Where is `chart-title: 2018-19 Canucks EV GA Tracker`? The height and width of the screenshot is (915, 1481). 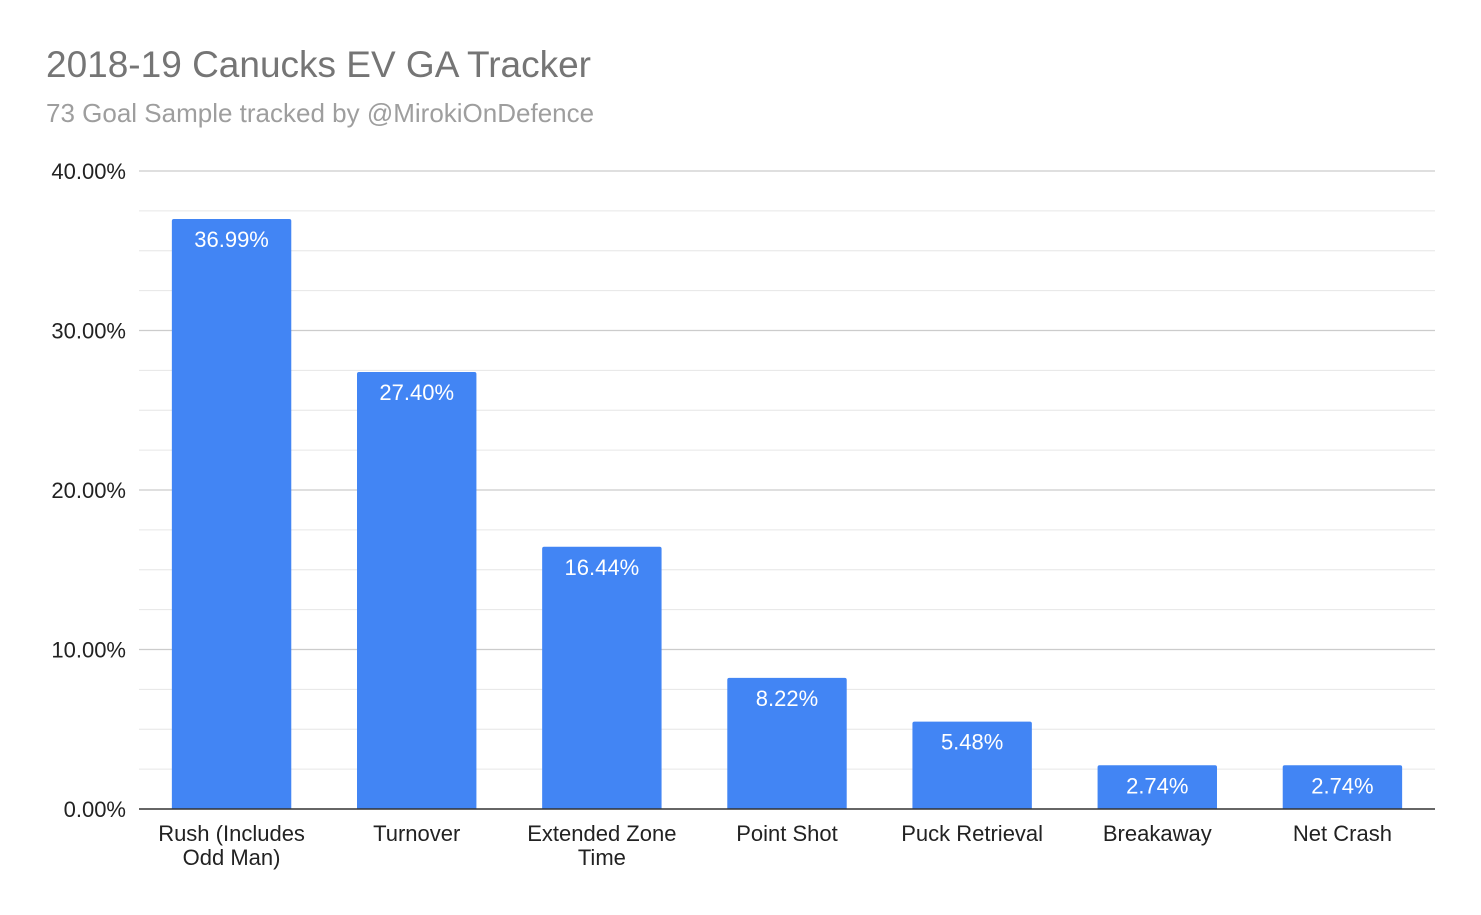 chart-title: 2018-19 Canucks EV GA Tracker is located at coordinates (318, 64).